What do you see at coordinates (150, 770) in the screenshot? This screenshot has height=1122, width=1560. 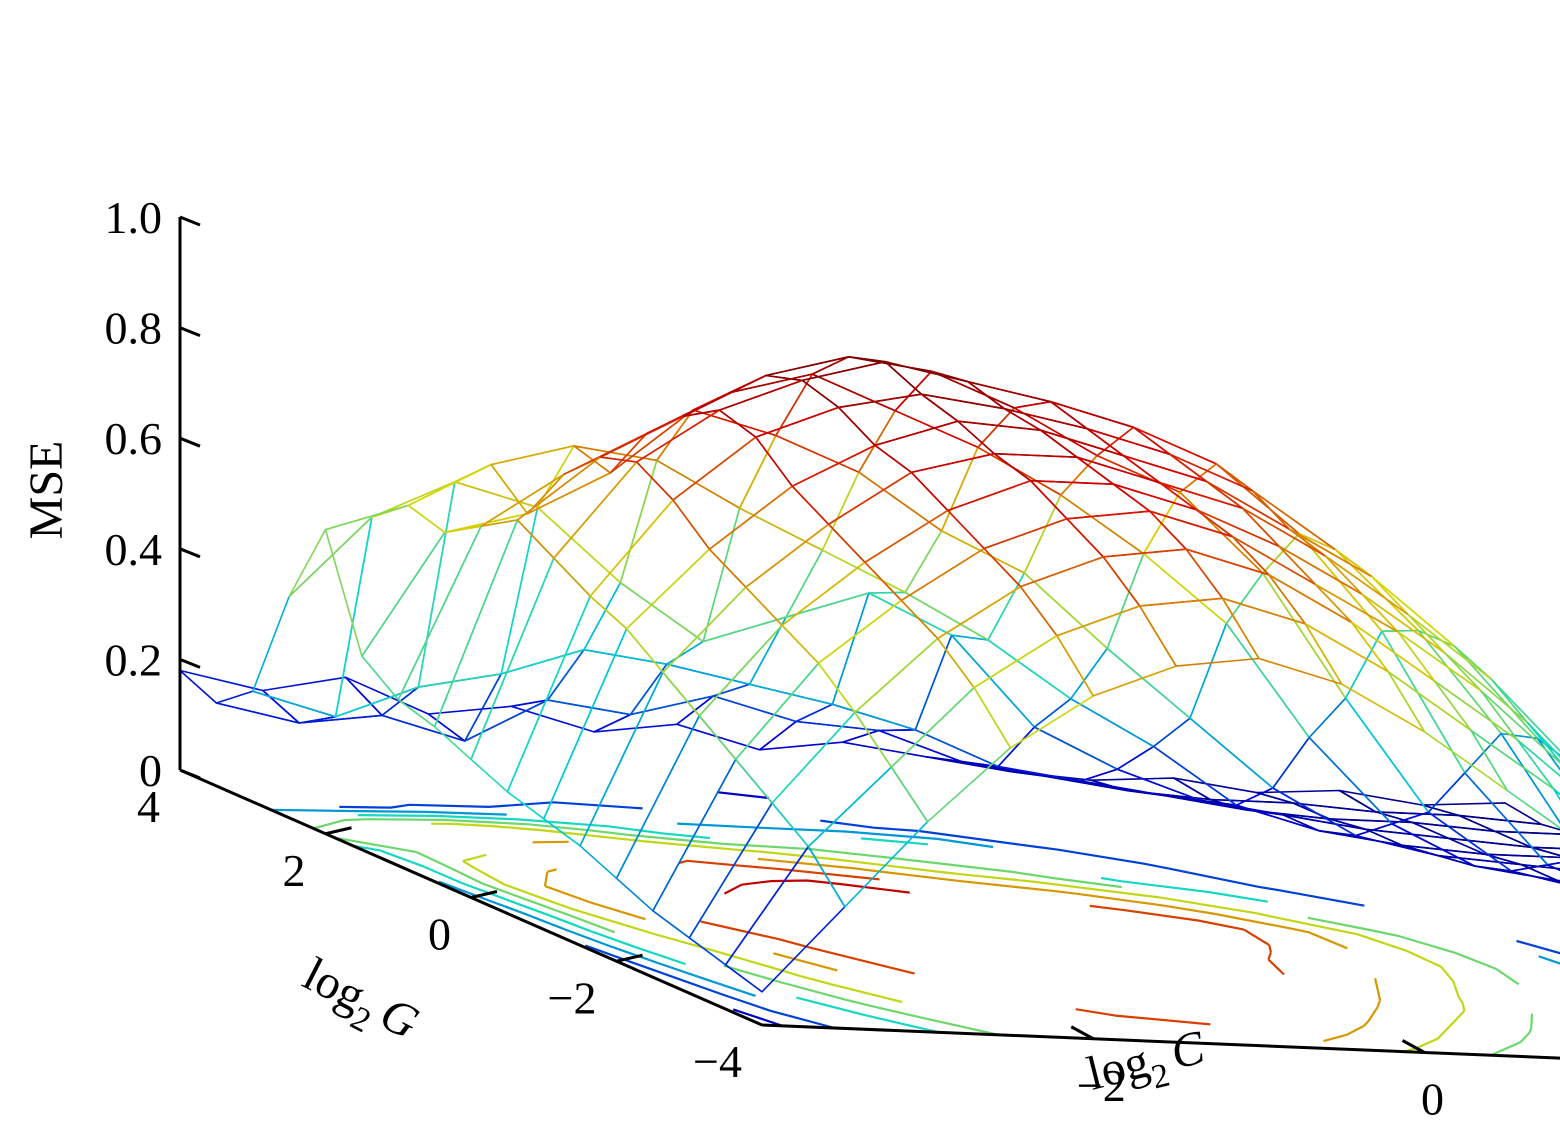 I see `z-tick-label: 0` at bounding box center [150, 770].